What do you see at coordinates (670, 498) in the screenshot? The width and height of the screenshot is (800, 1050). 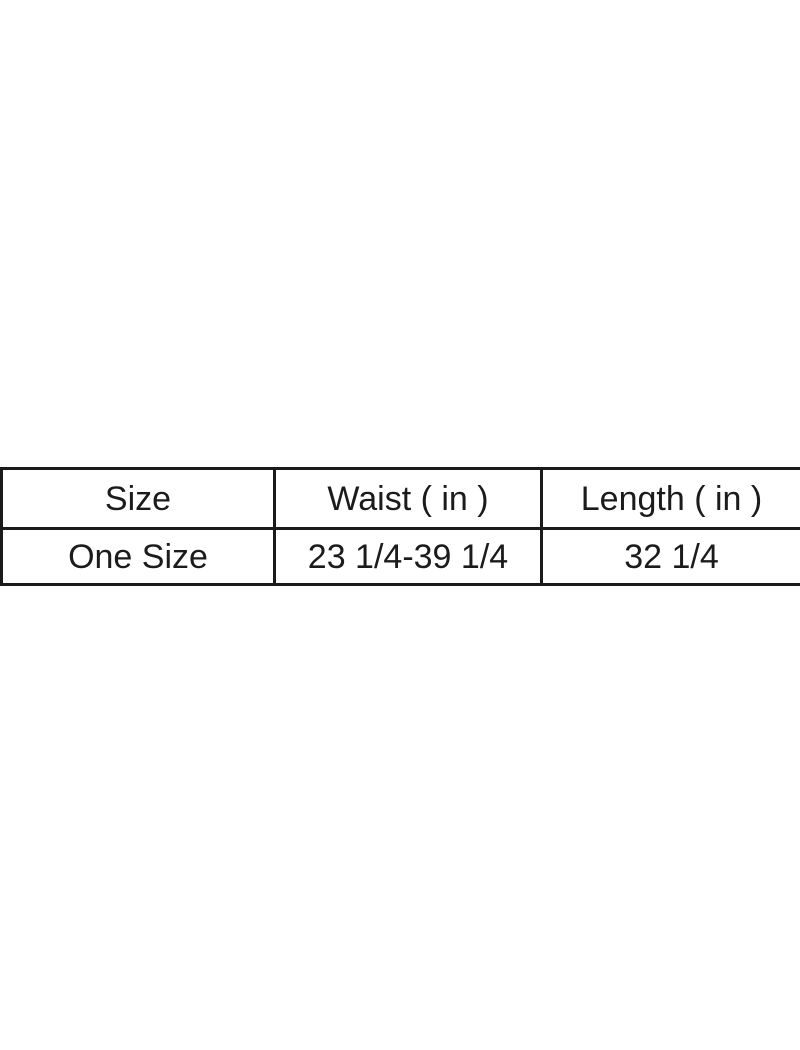 I see `column-header-length: Length ( in )` at bounding box center [670, 498].